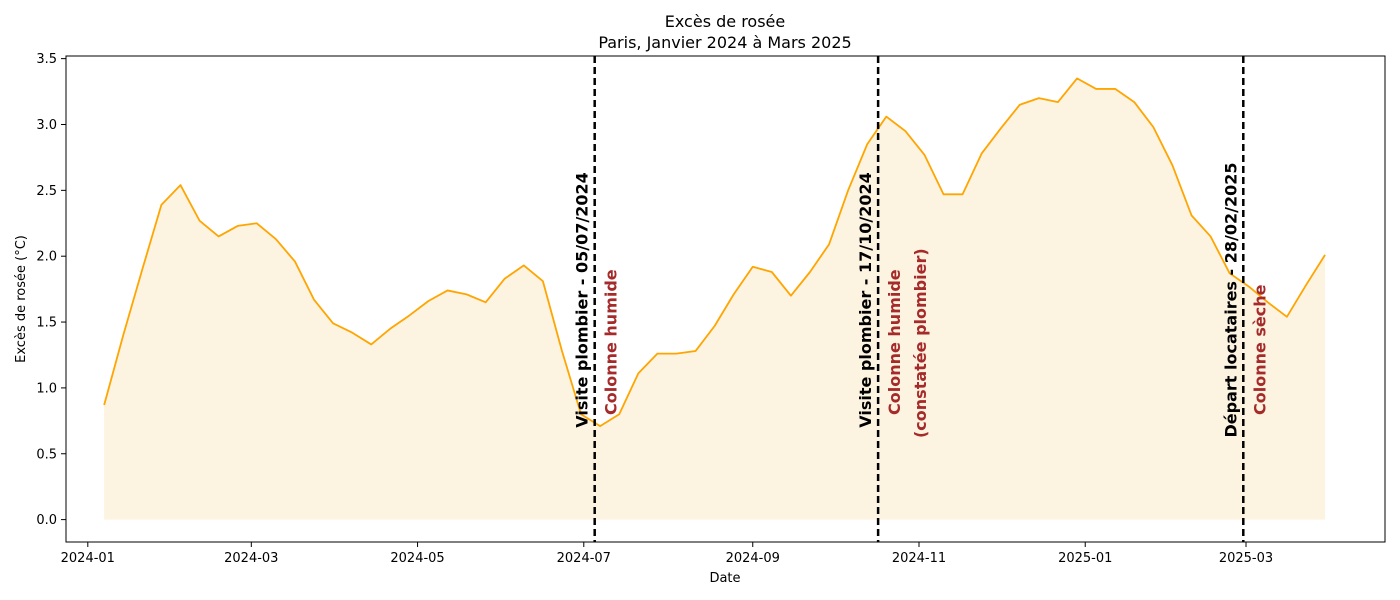  What do you see at coordinates (611, 342) in the screenshot?
I see `event-note-1-1: Colonne humide` at bounding box center [611, 342].